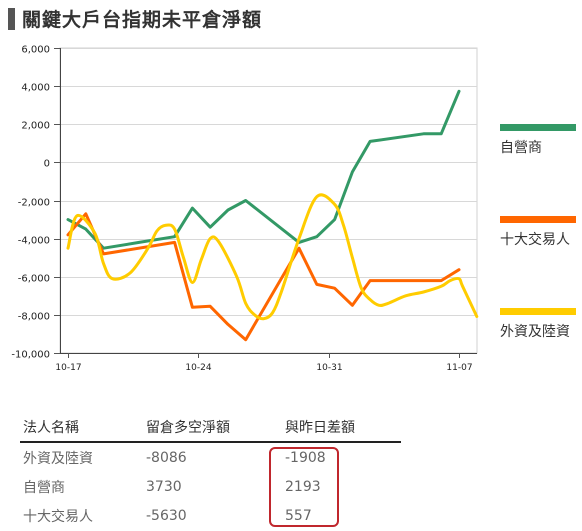  What do you see at coordinates (35, 126) in the screenshot?
I see `y-tick-label: 2,000` at bounding box center [35, 126].